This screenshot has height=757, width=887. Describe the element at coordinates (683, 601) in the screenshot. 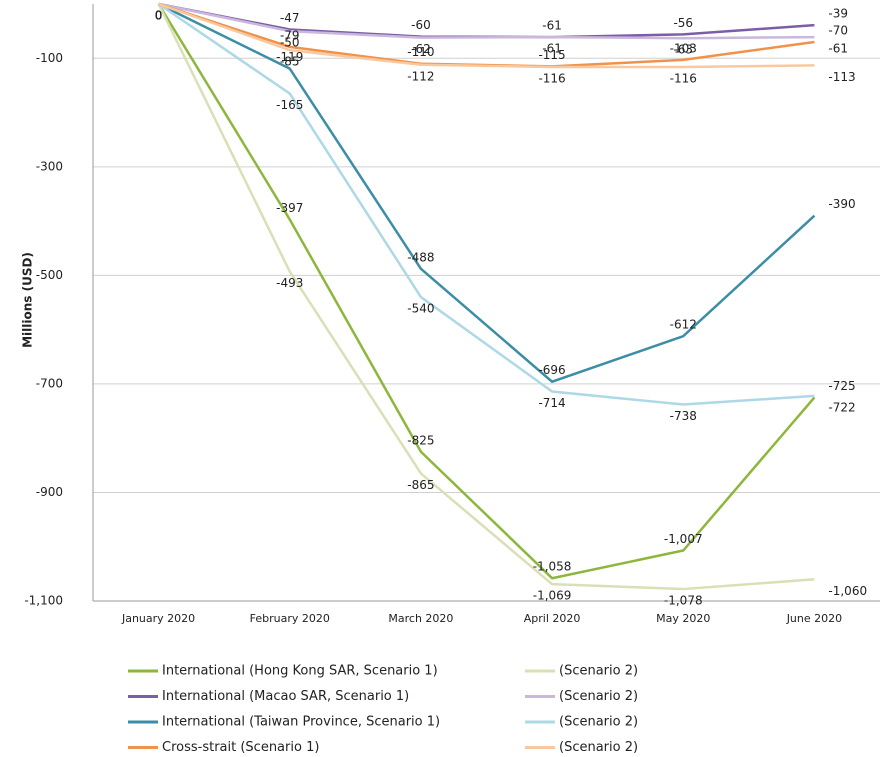

I see `data-label: -1,078` at that location.